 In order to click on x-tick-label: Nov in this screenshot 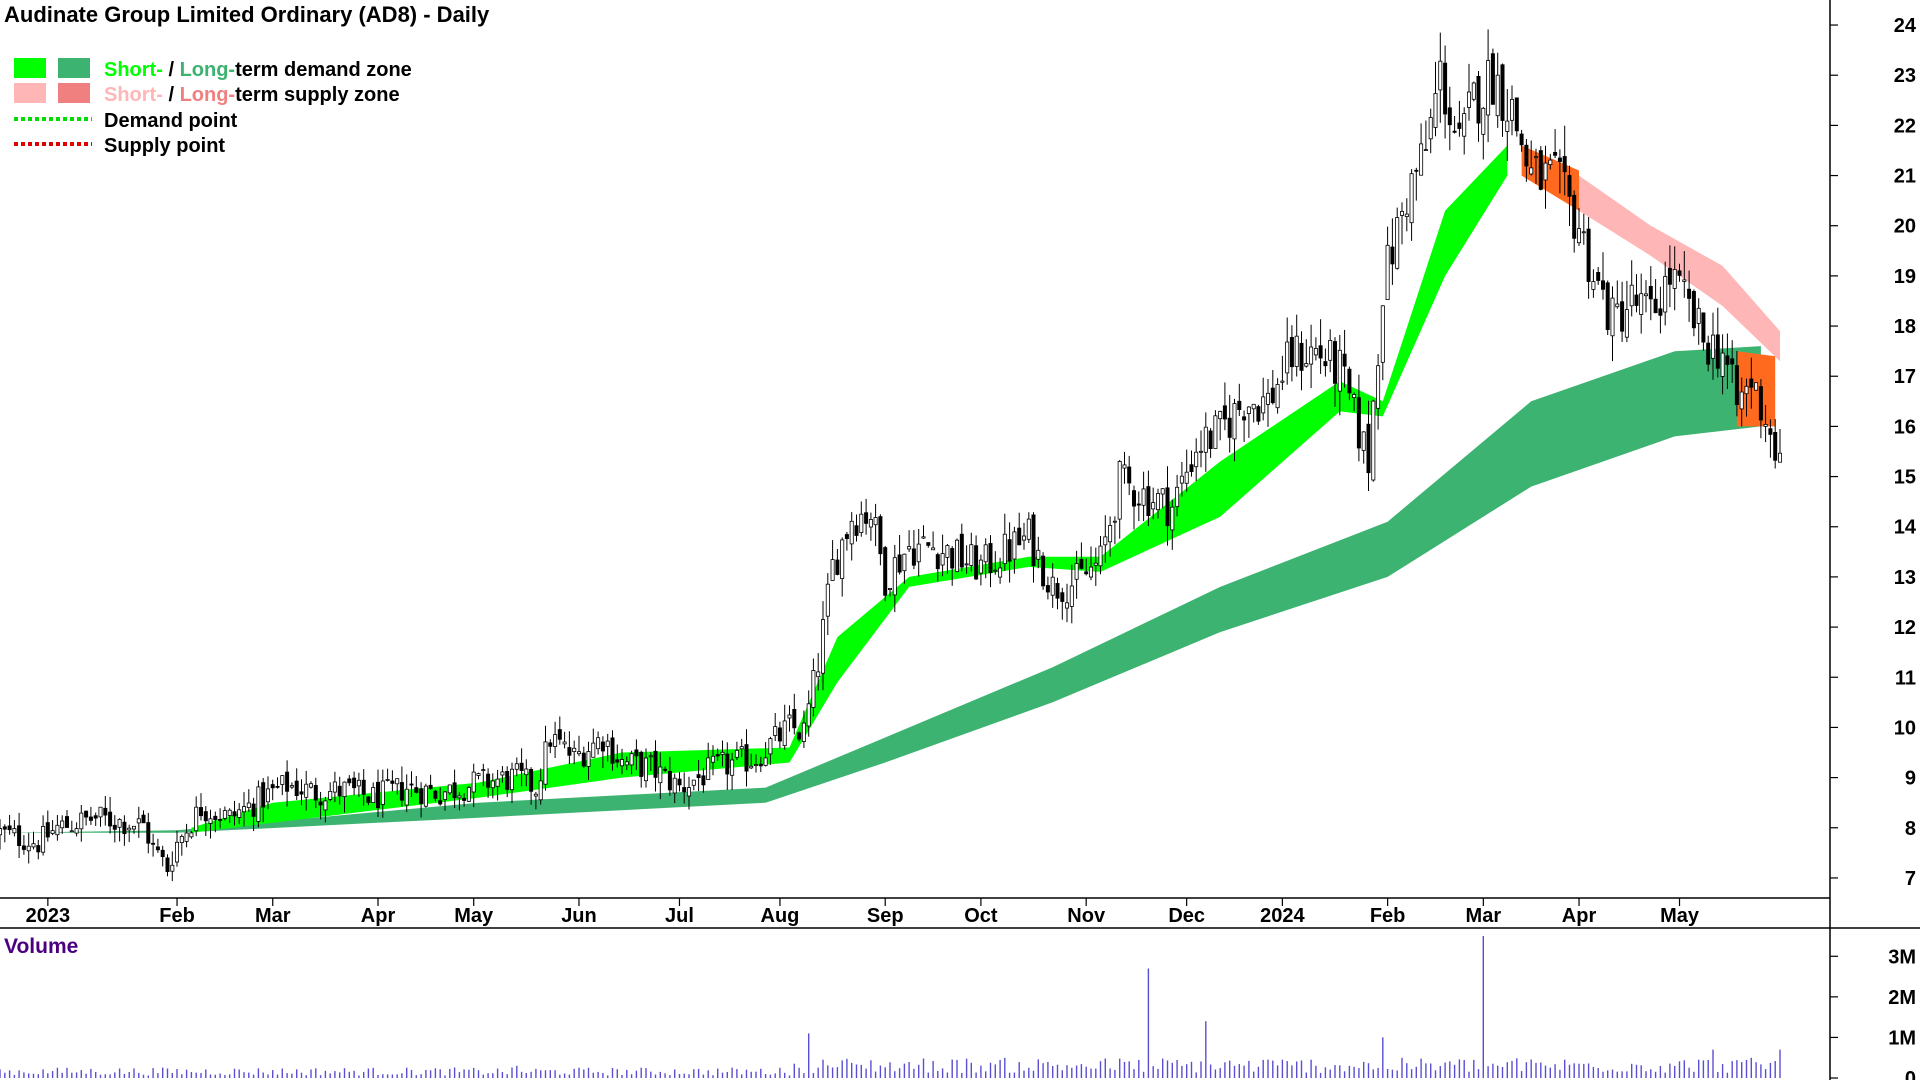, I will do `click(1086, 916)`.